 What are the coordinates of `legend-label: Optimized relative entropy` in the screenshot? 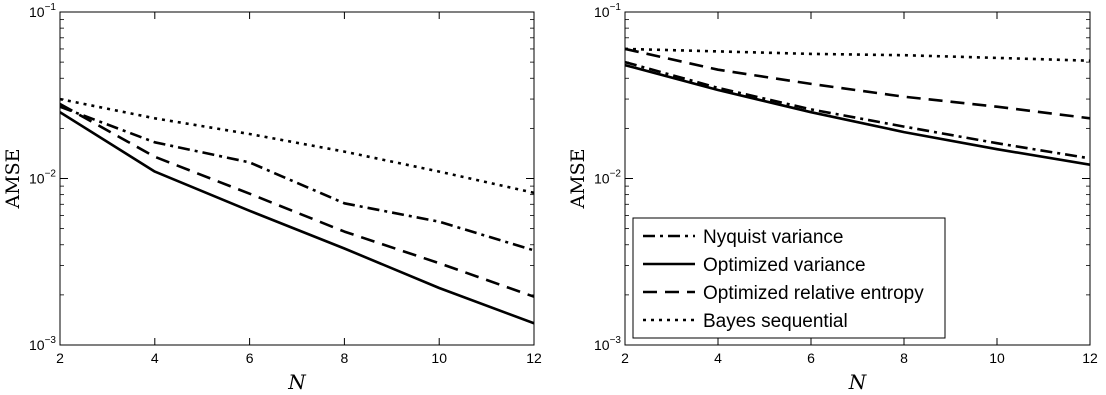 It's located at (813, 293).